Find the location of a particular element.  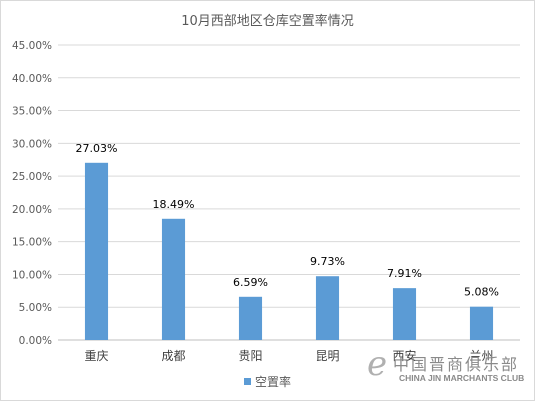

category-label: 成都 is located at coordinates (173, 356).